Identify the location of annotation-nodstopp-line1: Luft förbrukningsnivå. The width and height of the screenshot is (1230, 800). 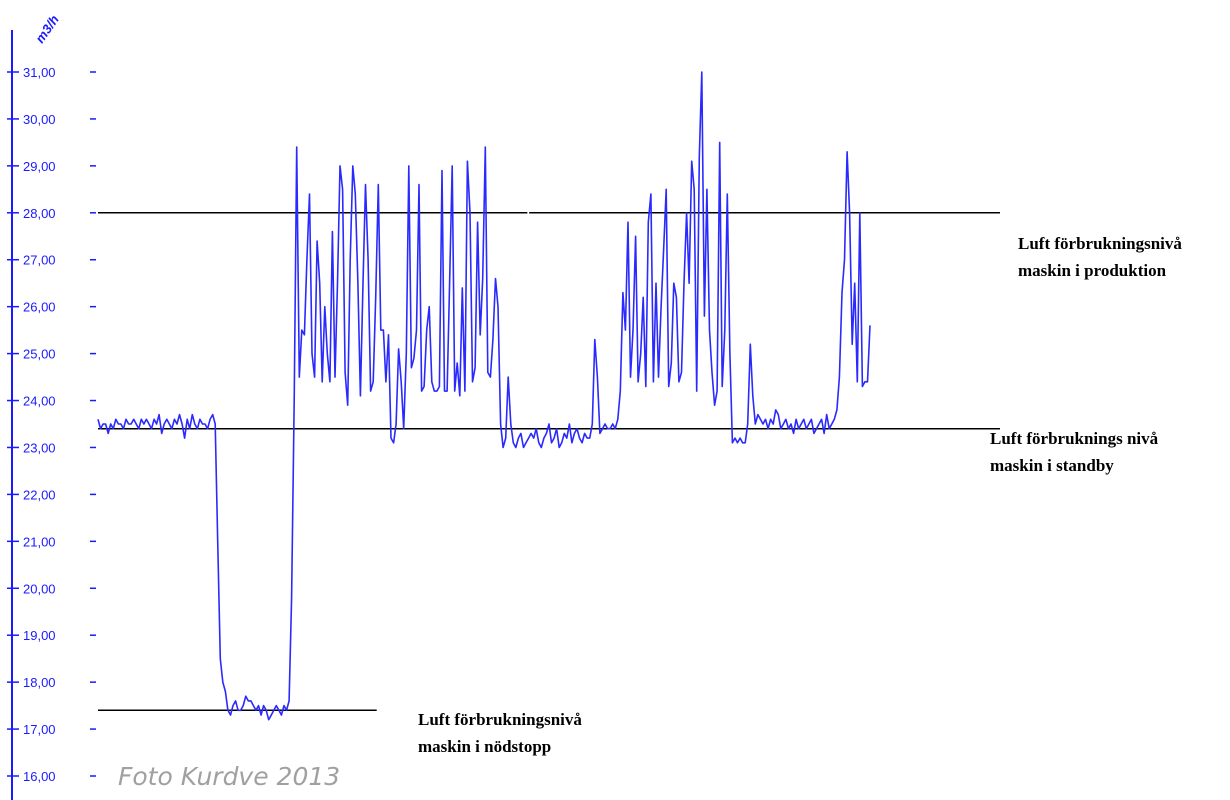
(500, 719).